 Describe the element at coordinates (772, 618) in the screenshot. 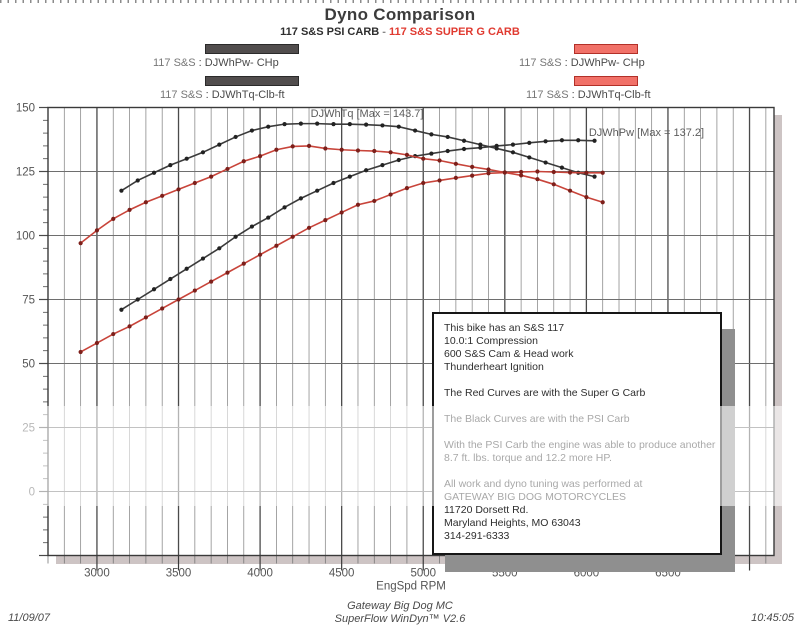

I see `footer-time: 10:45:05` at that location.